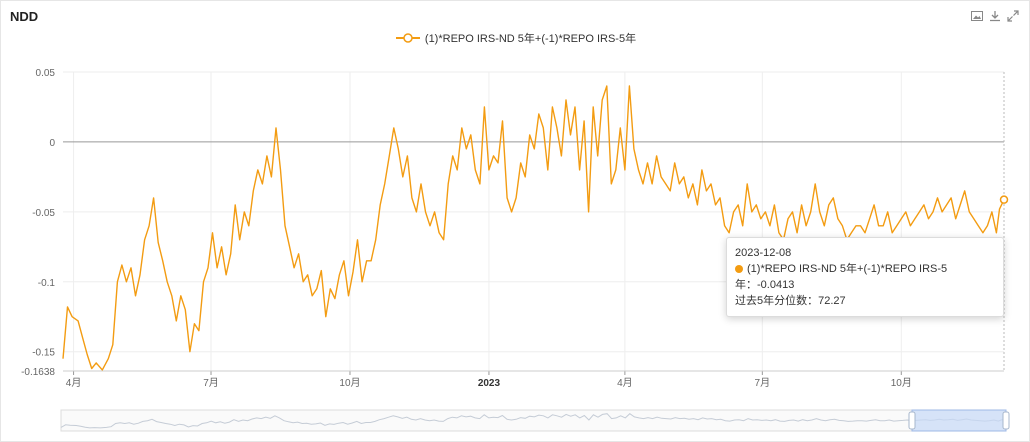  Describe the element at coordinates (38, 372) in the screenshot. I see `y-tick-label: -0.1638` at that location.